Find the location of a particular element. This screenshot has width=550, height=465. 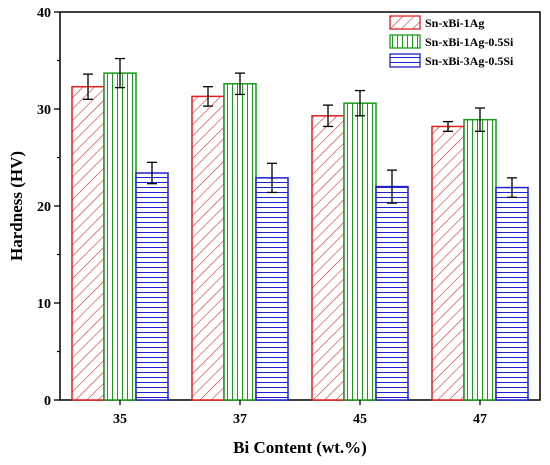

x-tick-label: 35 is located at coordinates (120, 419).